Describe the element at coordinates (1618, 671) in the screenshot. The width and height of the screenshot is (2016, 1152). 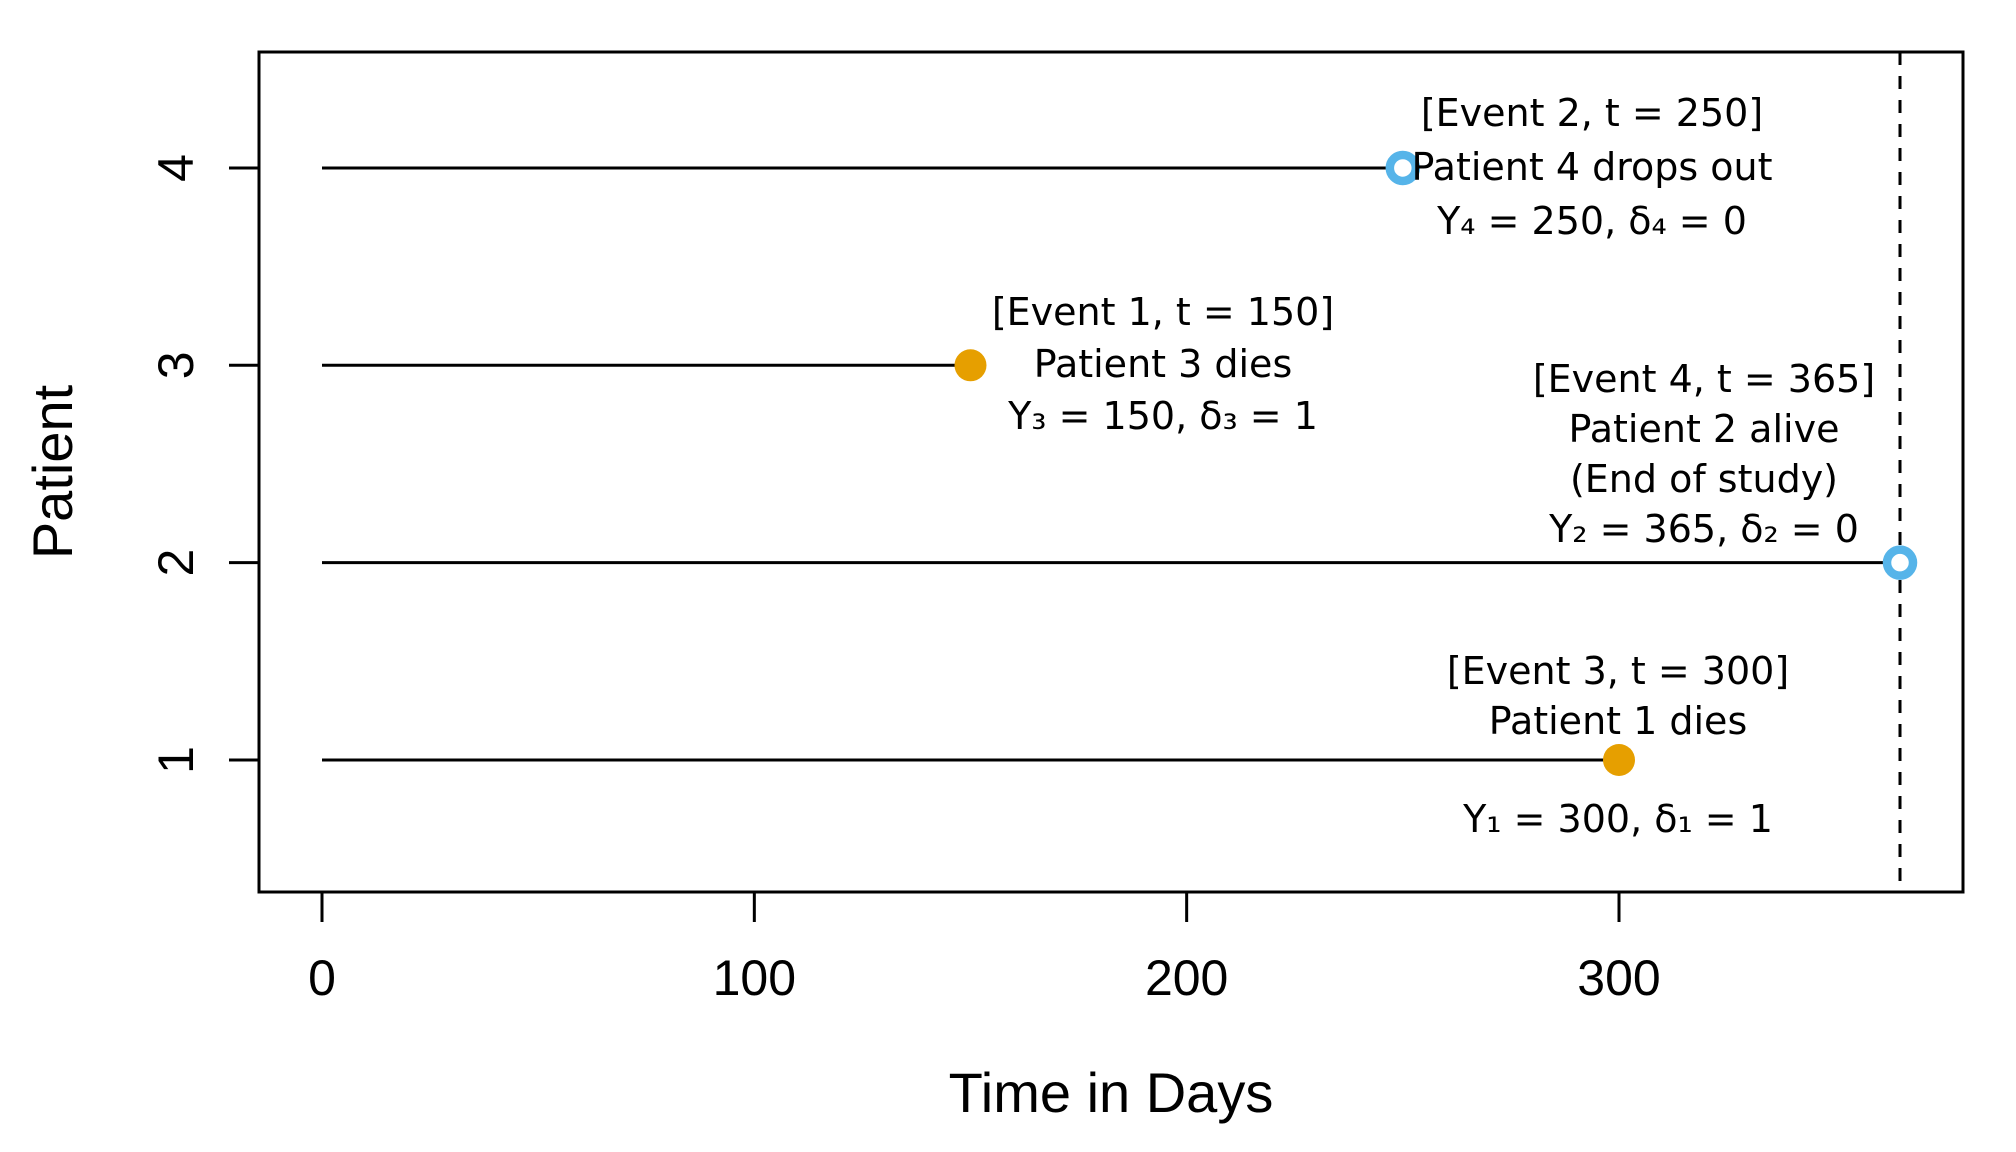
I see `patient-1-annotation-line: [Event 3, t = 300]` at that location.